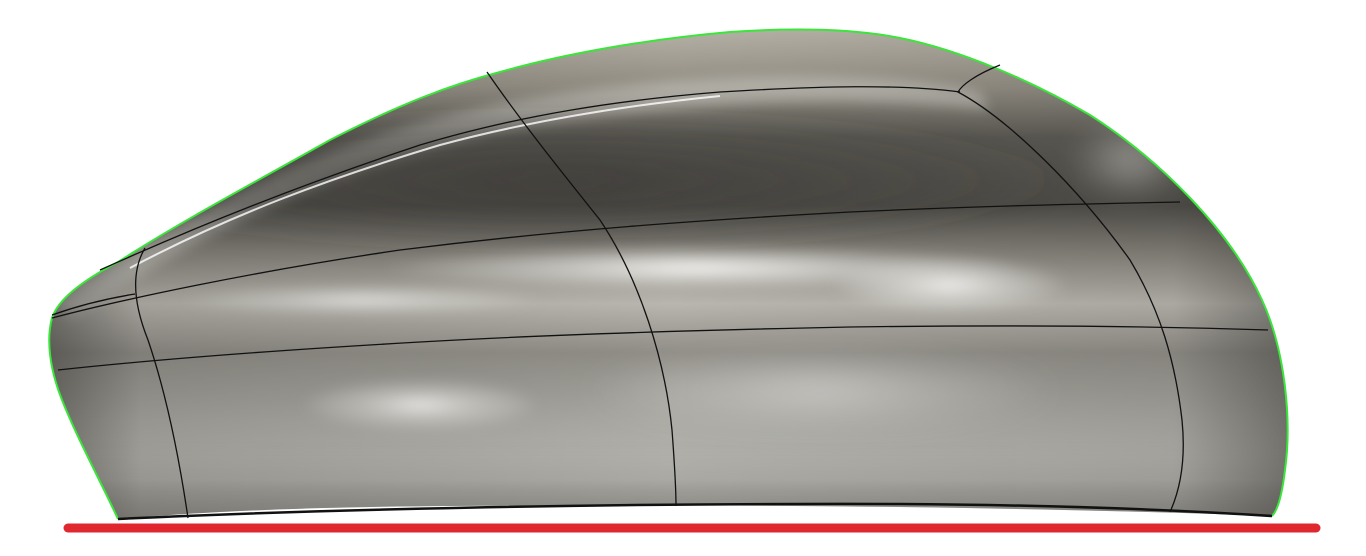  Describe the element at coordinates (93, 304) in the screenshot. I see `isoparm-u-left` at that location.